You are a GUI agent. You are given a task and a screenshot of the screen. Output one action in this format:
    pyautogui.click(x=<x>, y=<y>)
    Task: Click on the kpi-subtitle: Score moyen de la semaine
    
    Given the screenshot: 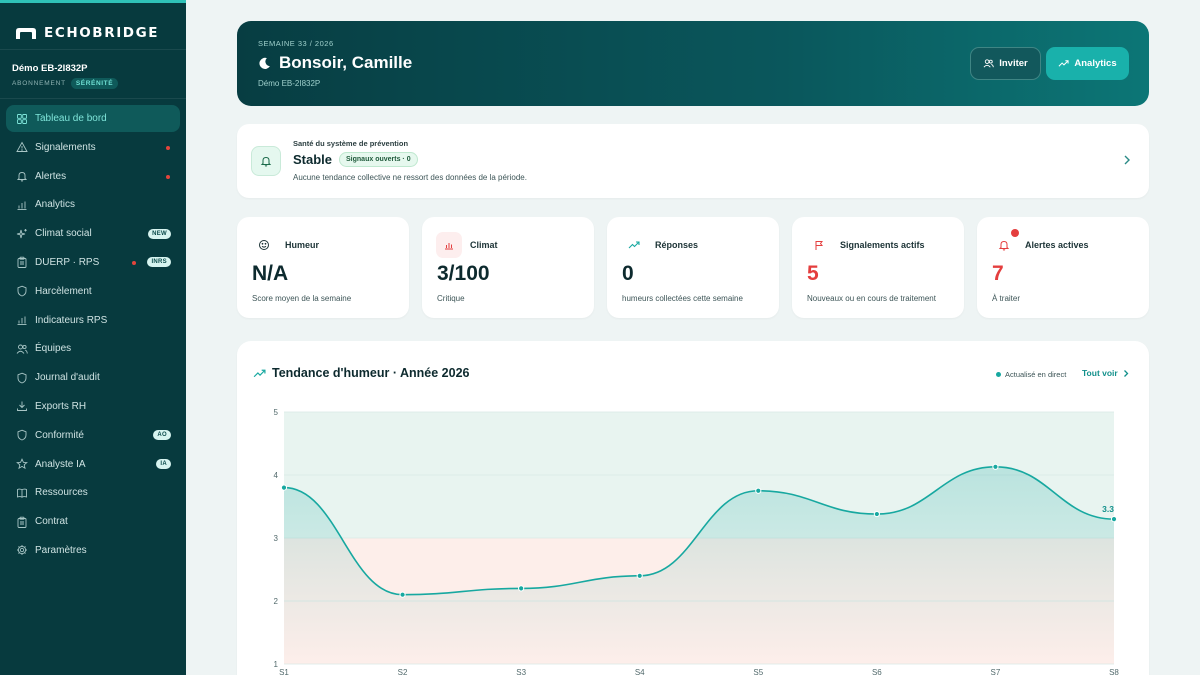 What is the action you would take?
    pyautogui.click(x=302, y=298)
    